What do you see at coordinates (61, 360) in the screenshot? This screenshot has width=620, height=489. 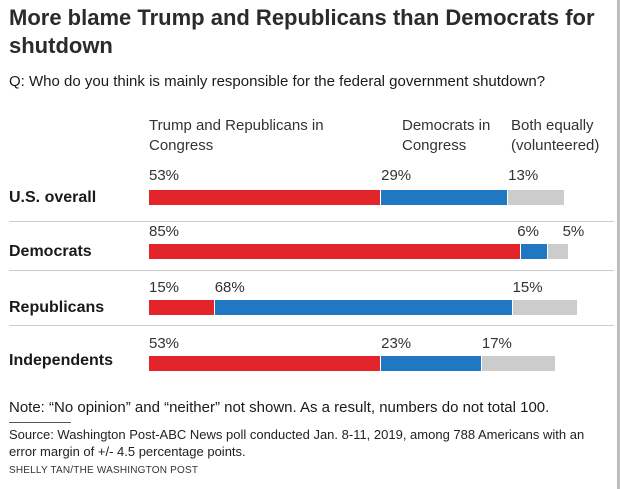 I see `row-label: Independents` at bounding box center [61, 360].